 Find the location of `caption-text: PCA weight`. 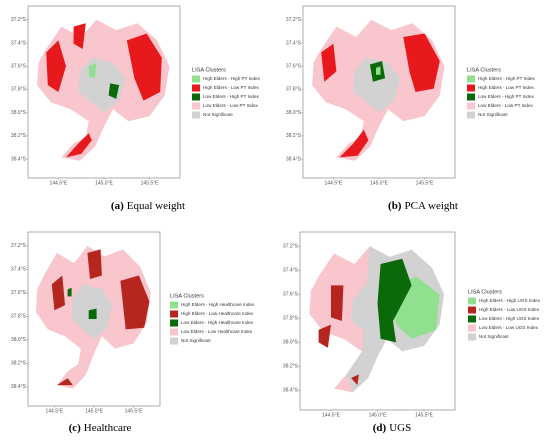

caption-text: PCA weight is located at coordinates (430, 206).